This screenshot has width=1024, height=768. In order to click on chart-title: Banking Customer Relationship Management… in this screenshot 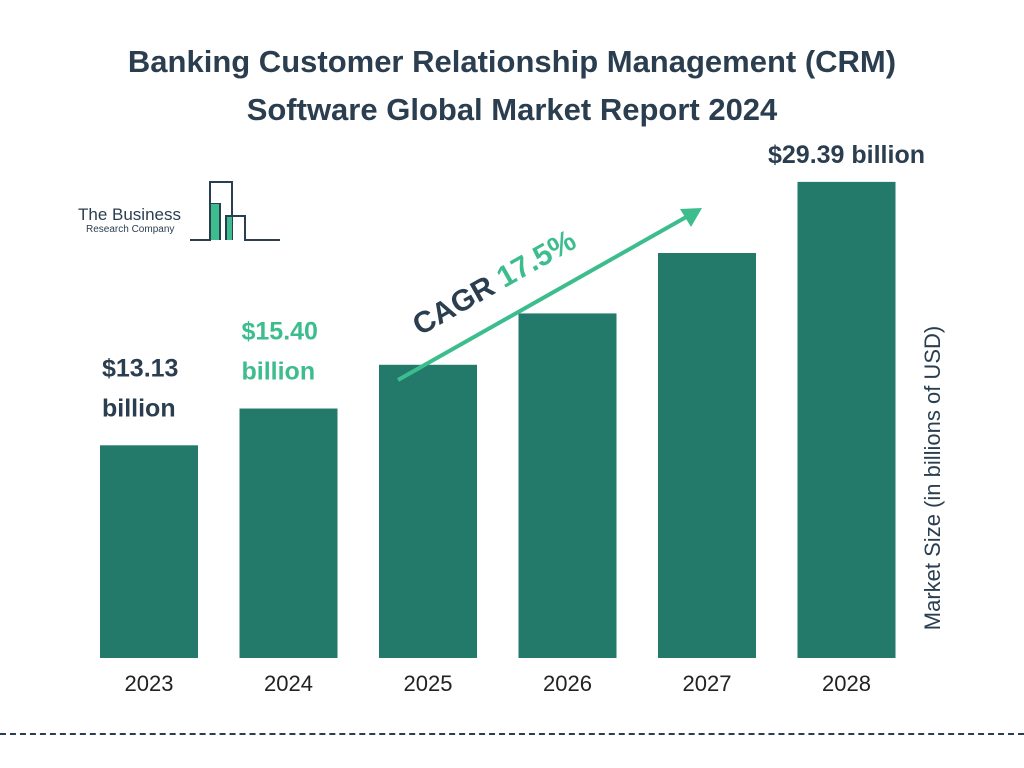, I will do `click(512, 86)`.